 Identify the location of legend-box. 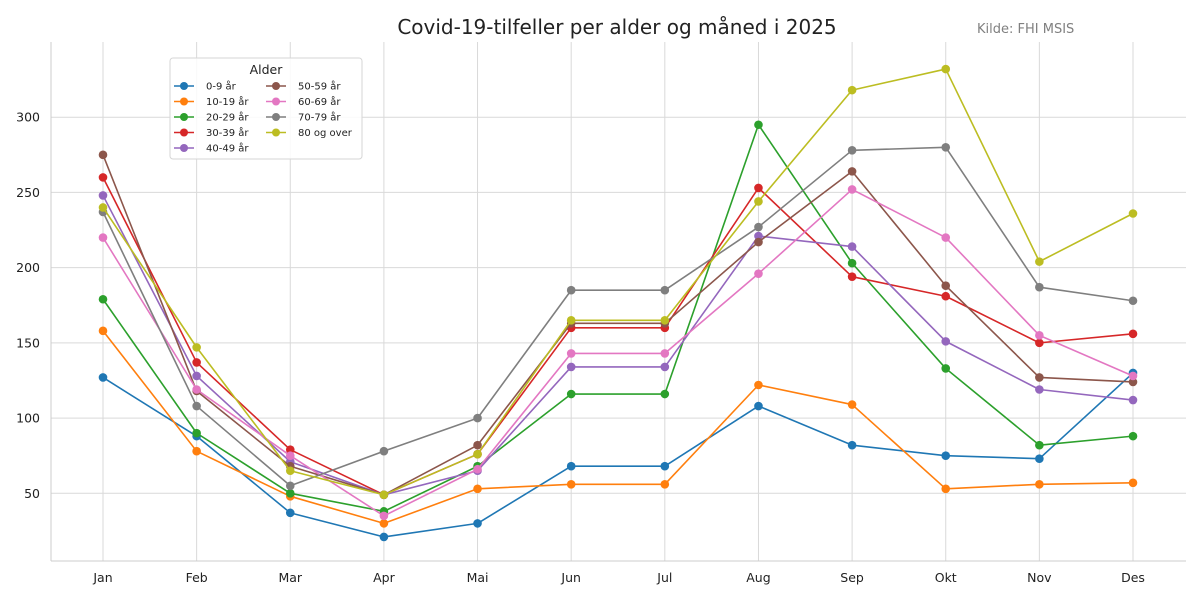
(266, 108).